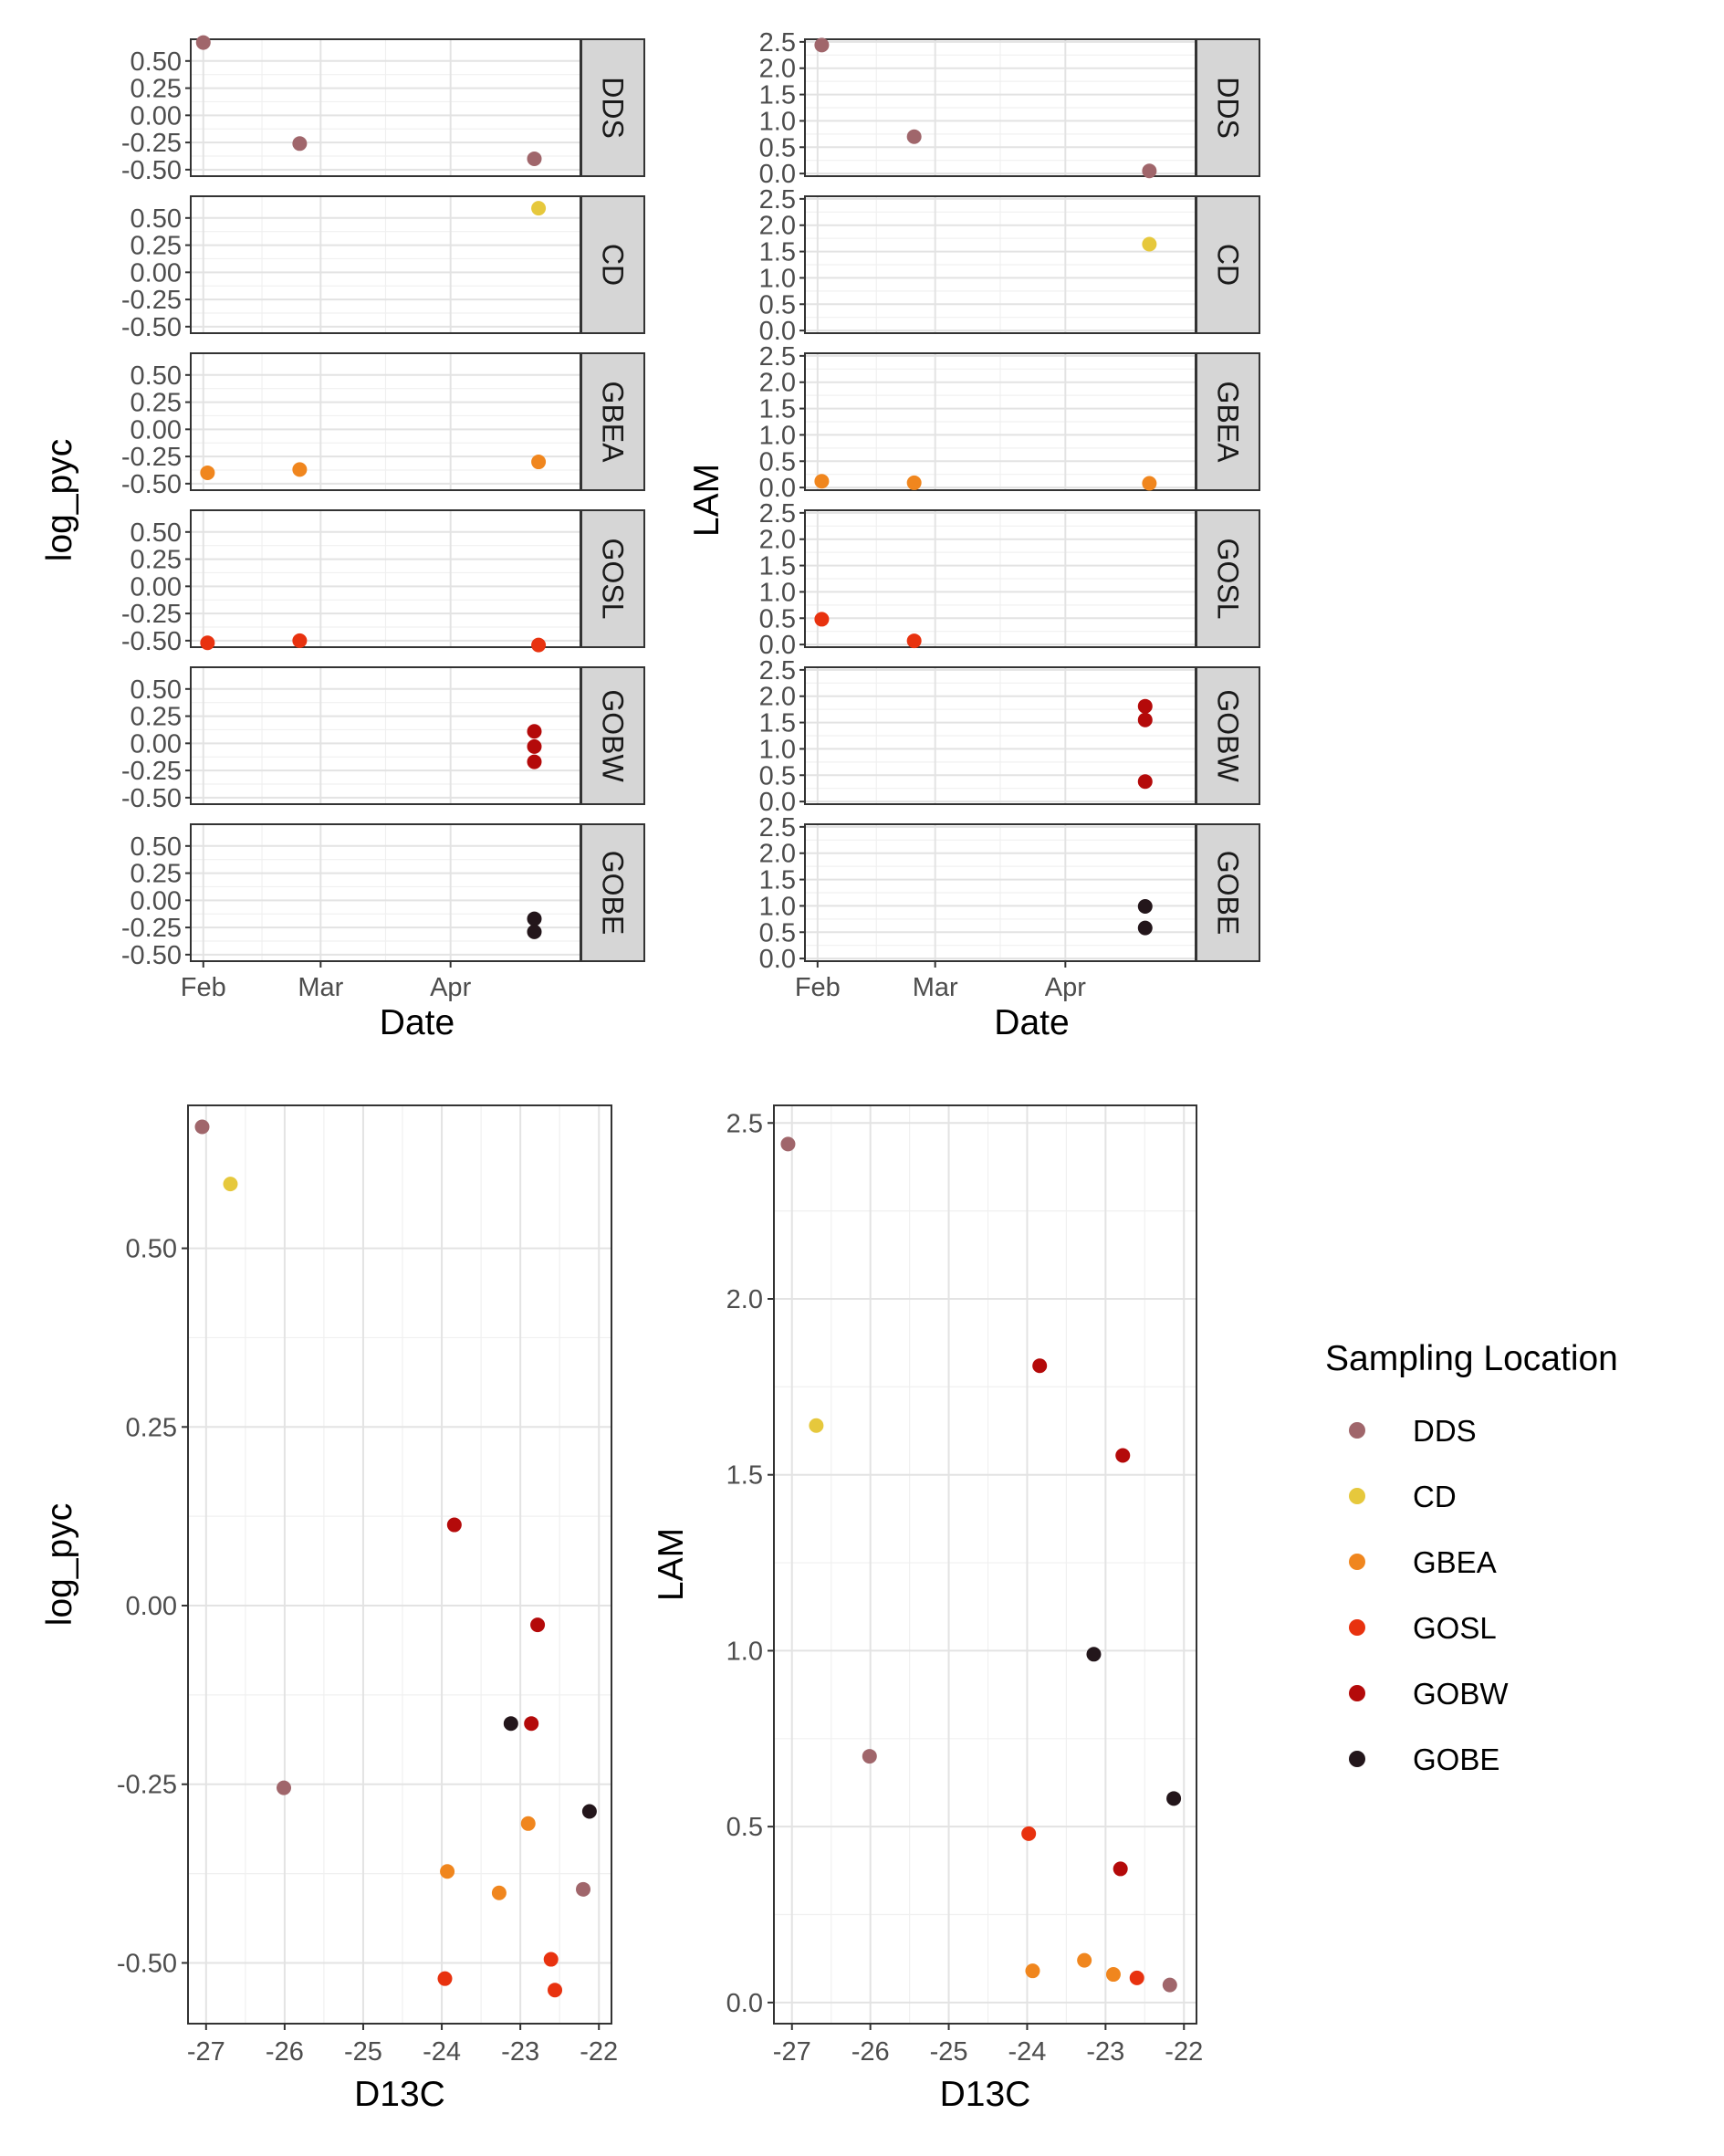  Describe the element at coordinates (60, 500) in the screenshot. I see `y-axis-title: log_pyc` at that location.